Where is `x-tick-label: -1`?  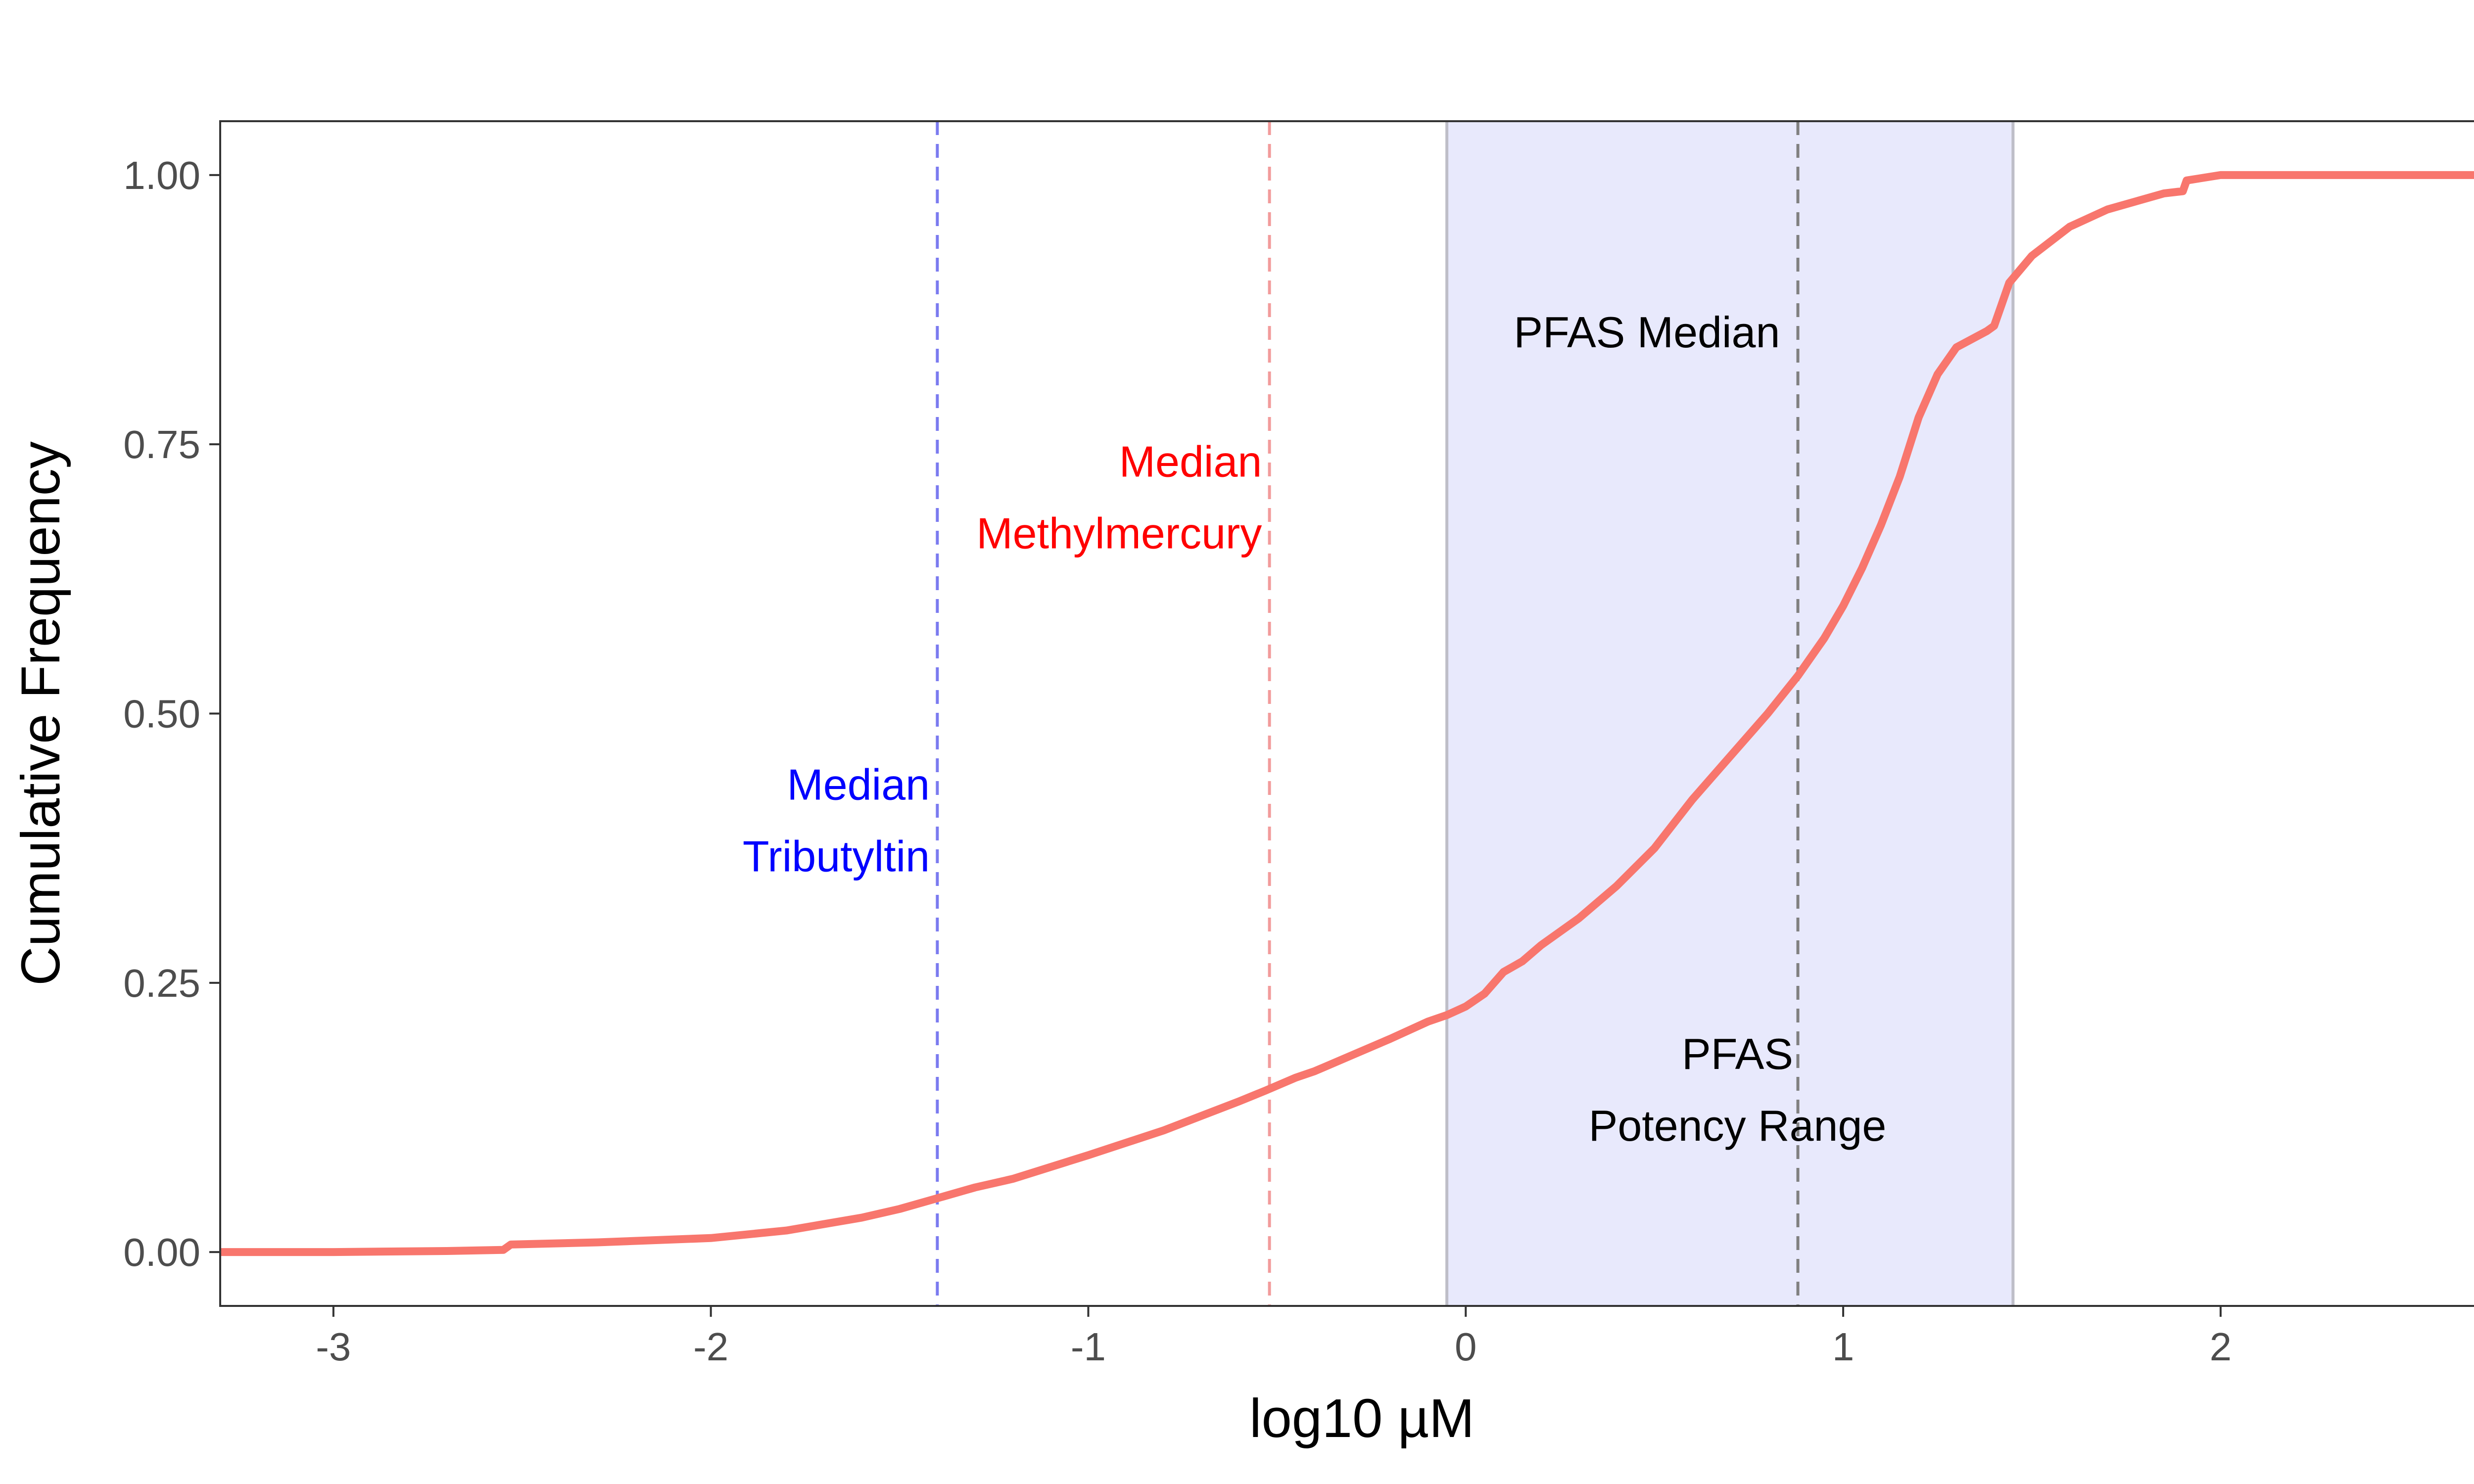 x-tick-label: -1 is located at coordinates (1089, 1347).